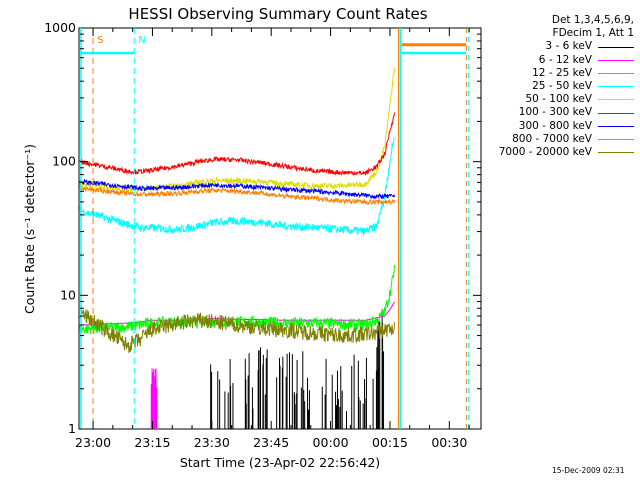  What do you see at coordinates (390, 442) in the screenshot?
I see `x-tick-label: 00:15` at bounding box center [390, 442].